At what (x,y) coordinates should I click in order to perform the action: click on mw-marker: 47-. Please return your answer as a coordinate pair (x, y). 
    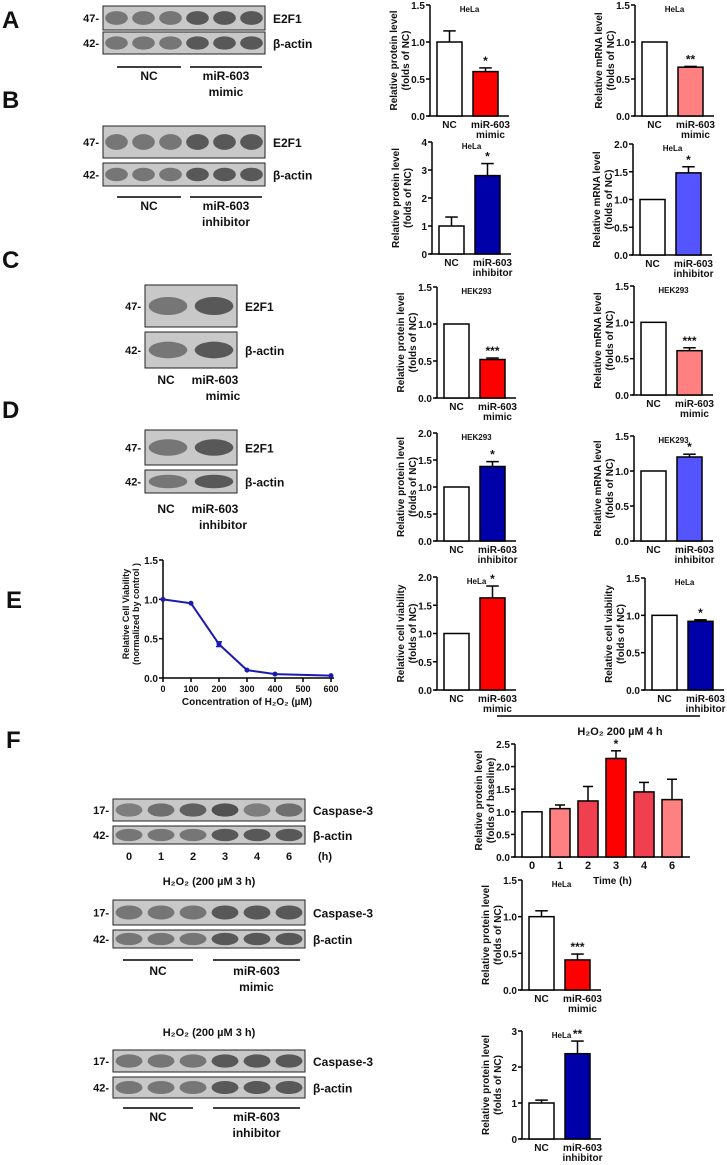
    Looking at the image, I should click on (91, 19).